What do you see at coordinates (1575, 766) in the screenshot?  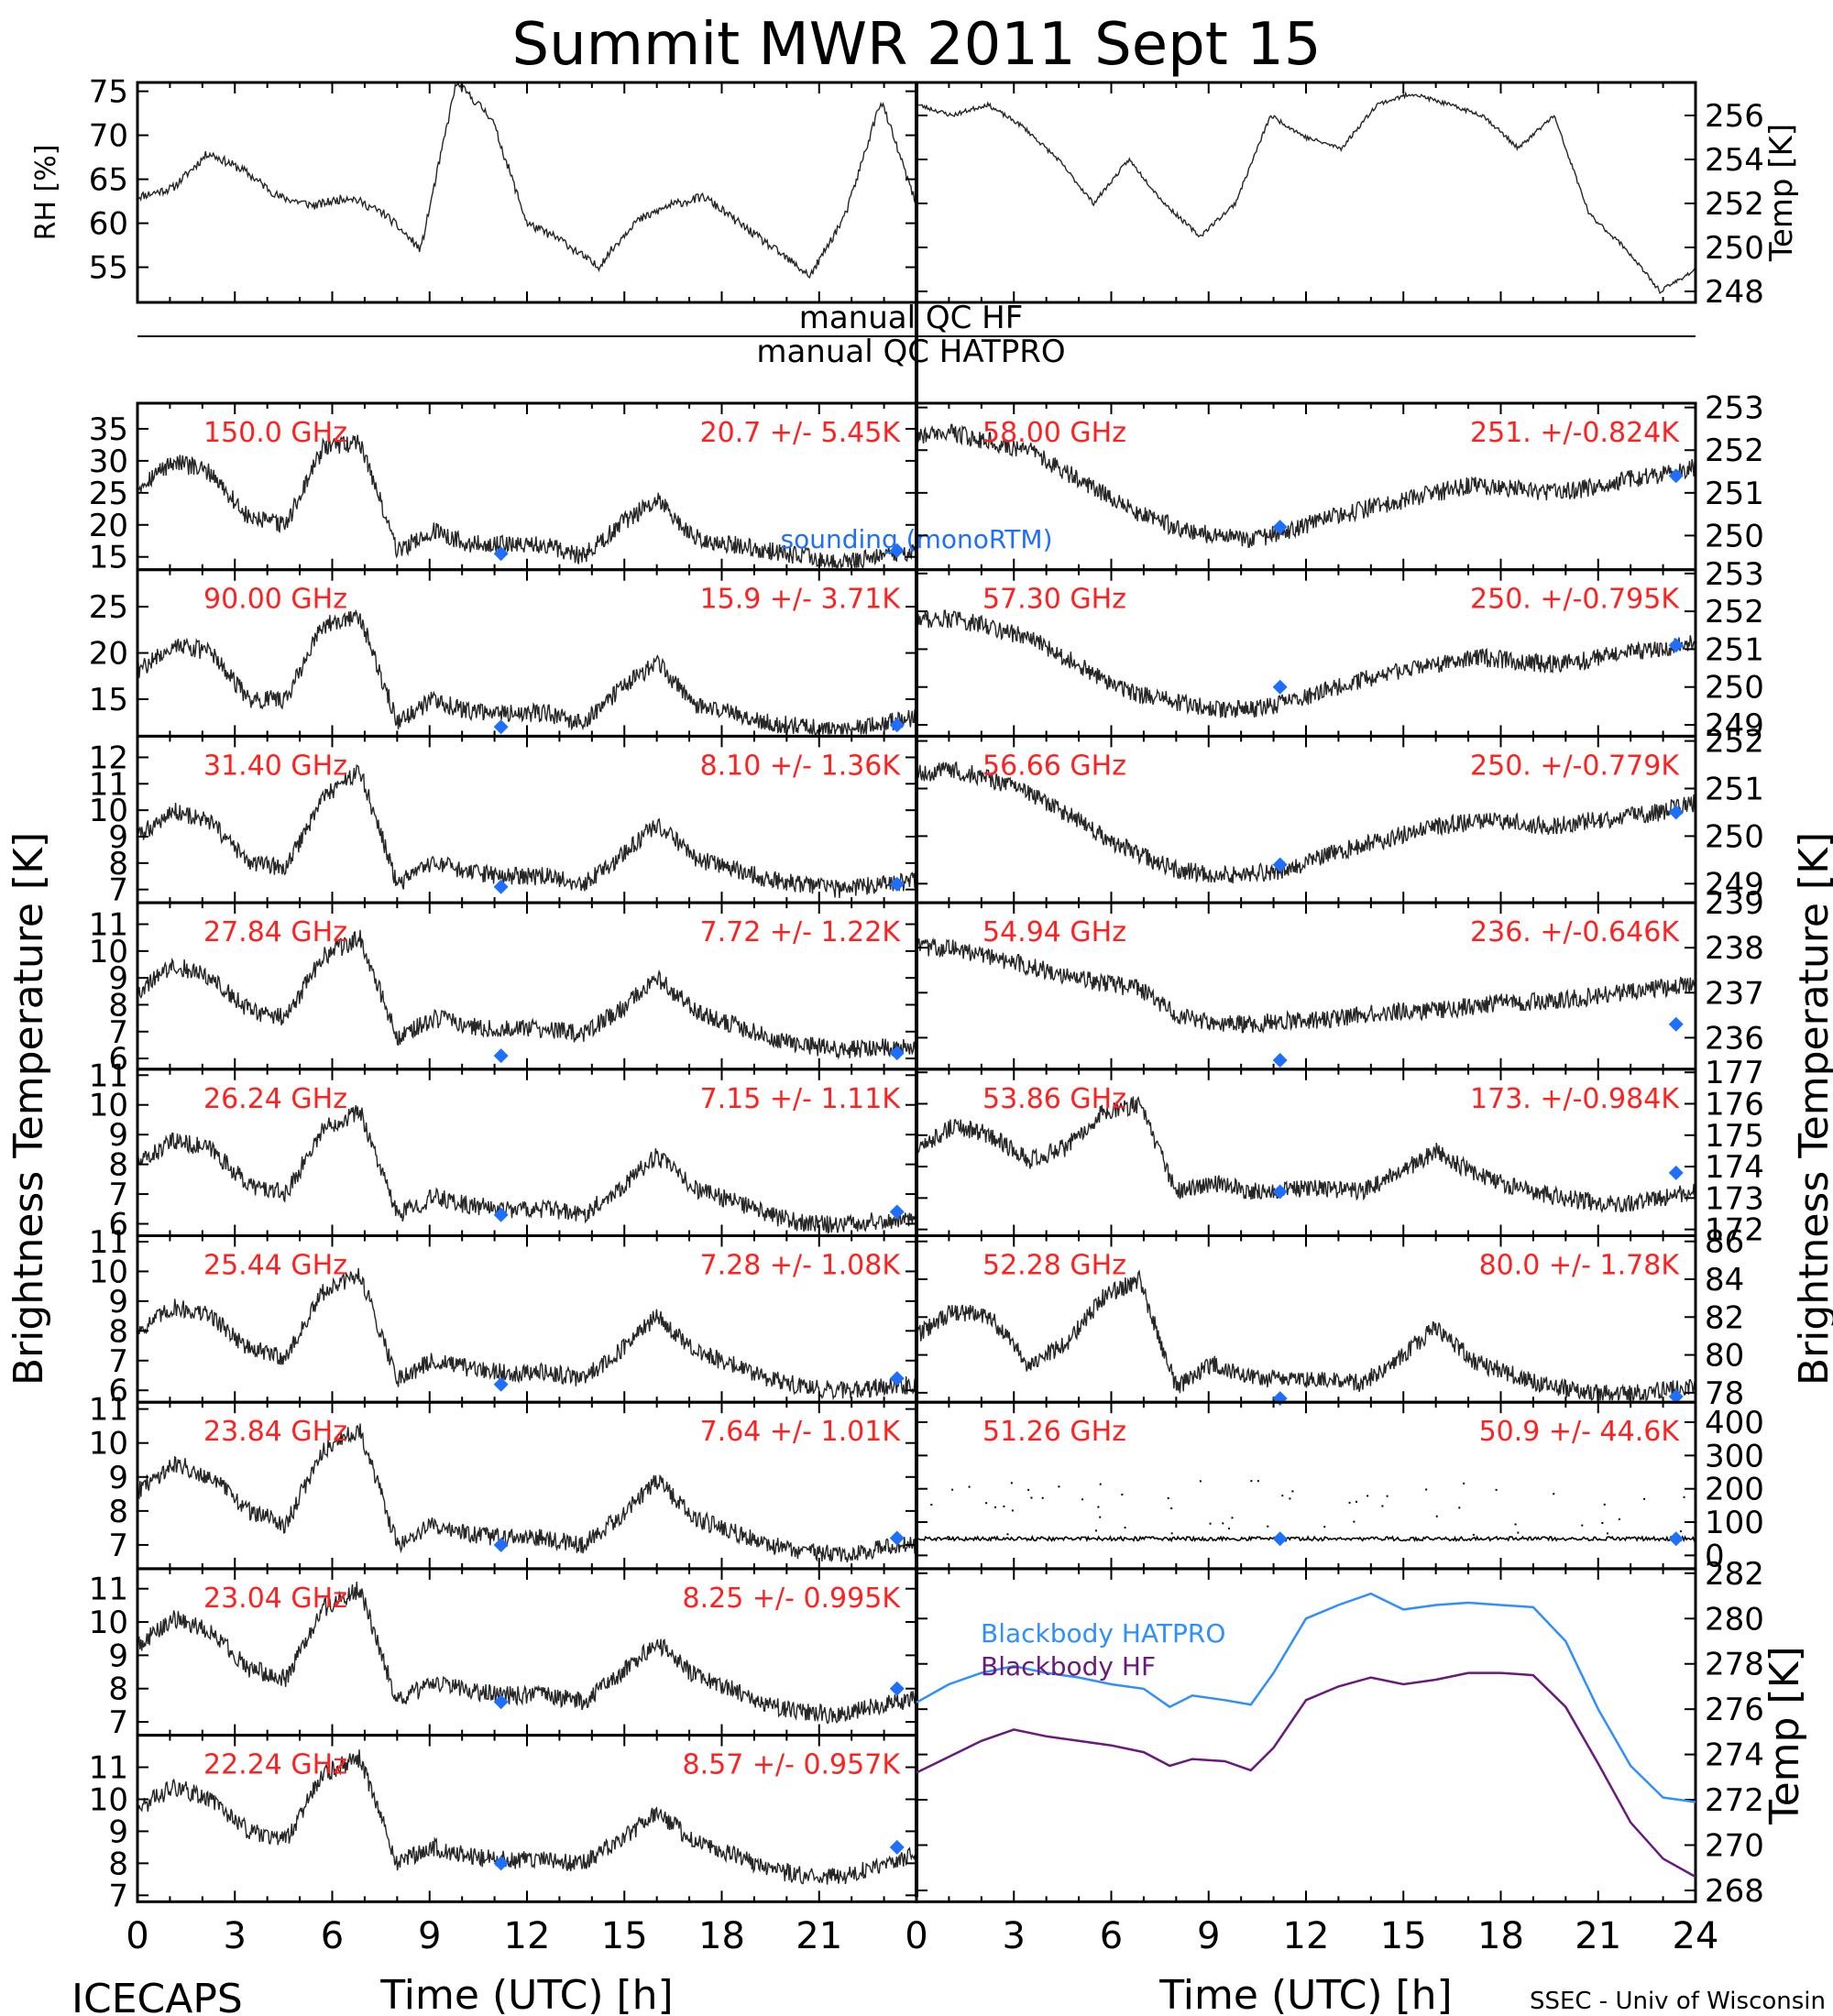 I see `channel-stat-label: 250. +/-0.779K` at bounding box center [1575, 766].